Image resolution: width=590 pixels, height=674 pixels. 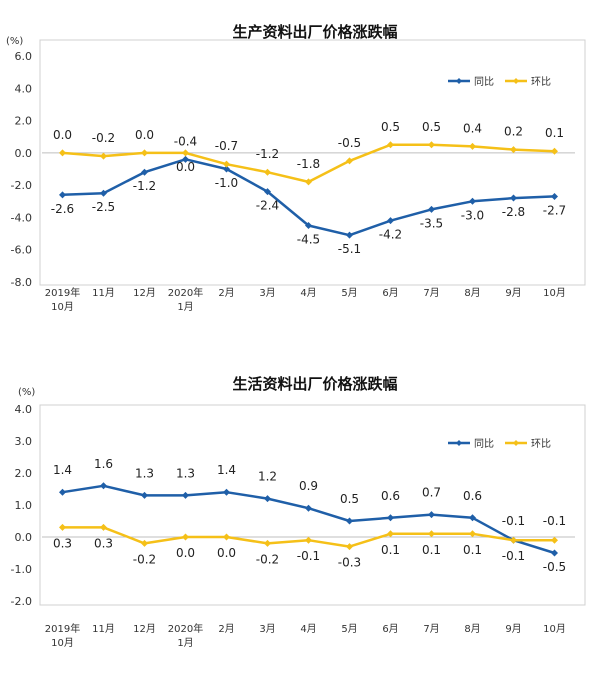 What do you see at coordinates (103, 207) in the screenshot?
I see `data-label: -2.5` at bounding box center [103, 207].